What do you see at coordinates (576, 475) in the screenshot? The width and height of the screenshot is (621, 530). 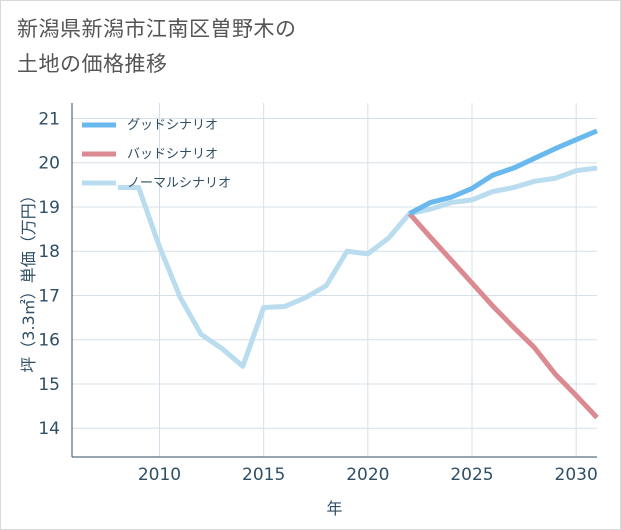 I see `x-tick-label: 2030` at bounding box center [576, 475].